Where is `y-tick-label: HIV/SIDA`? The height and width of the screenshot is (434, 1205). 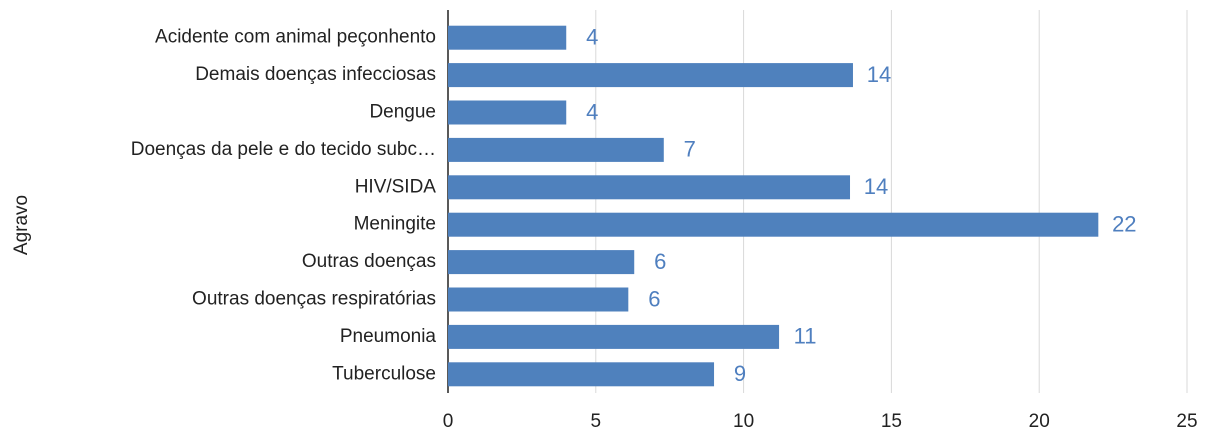 y-tick-label: HIV/SIDA is located at coordinates (396, 186).